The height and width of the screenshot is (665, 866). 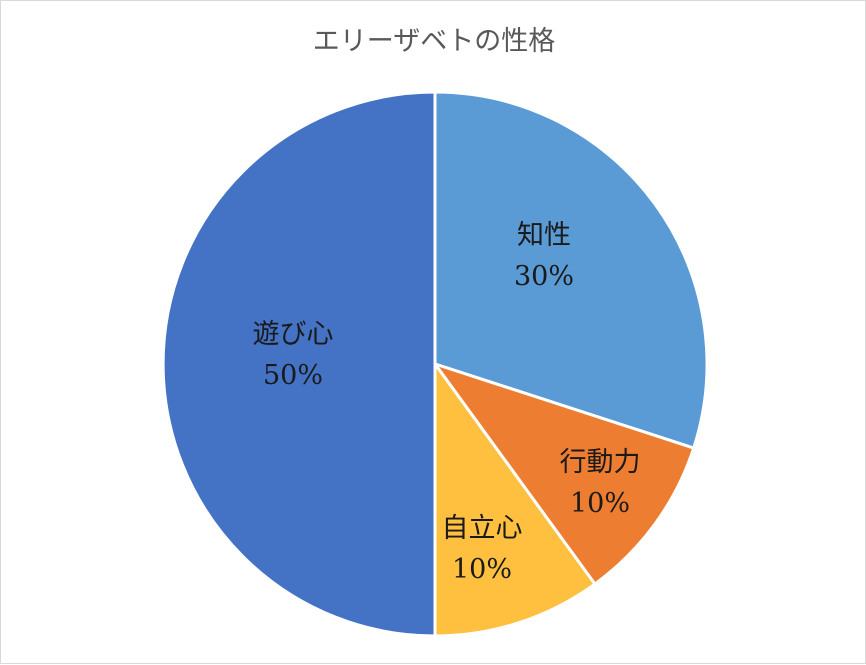 I want to click on slice-label-3: 自立心, so click(x=482, y=528).